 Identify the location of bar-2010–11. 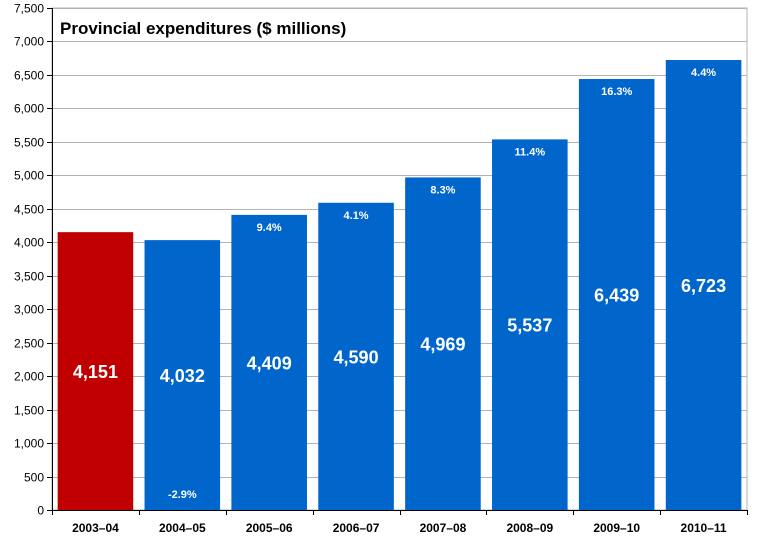
(703, 285).